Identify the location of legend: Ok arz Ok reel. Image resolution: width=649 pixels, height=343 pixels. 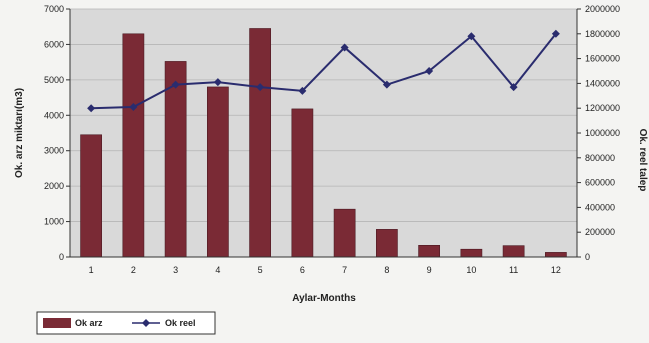
(126, 323).